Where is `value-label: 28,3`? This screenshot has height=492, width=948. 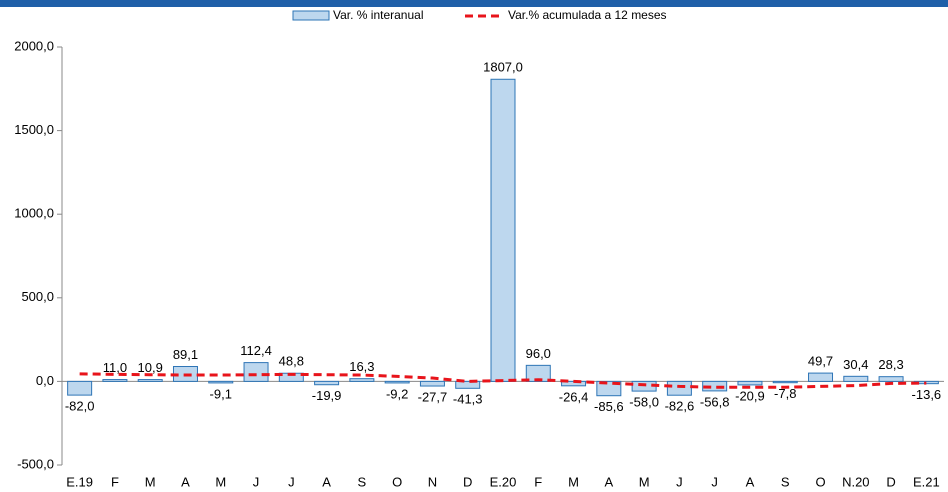 value-label: 28,3 is located at coordinates (890, 364).